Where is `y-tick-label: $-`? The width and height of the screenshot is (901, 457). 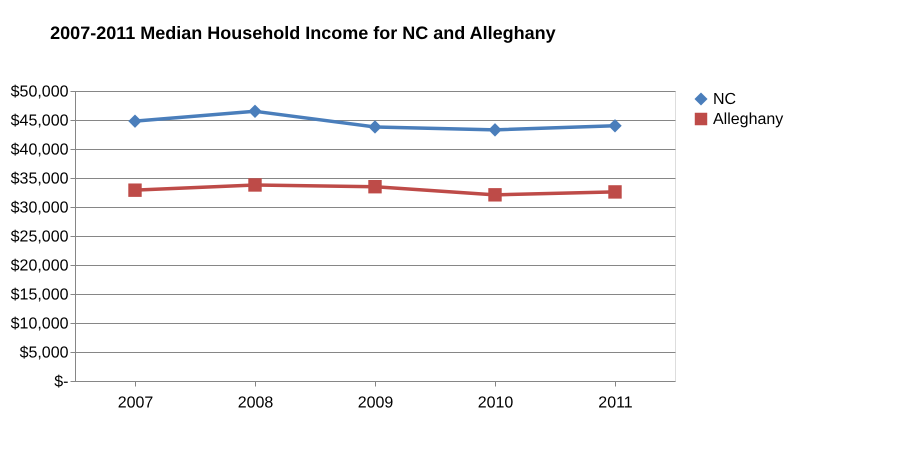 y-tick-label: $- is located at coordinates (61, 382).